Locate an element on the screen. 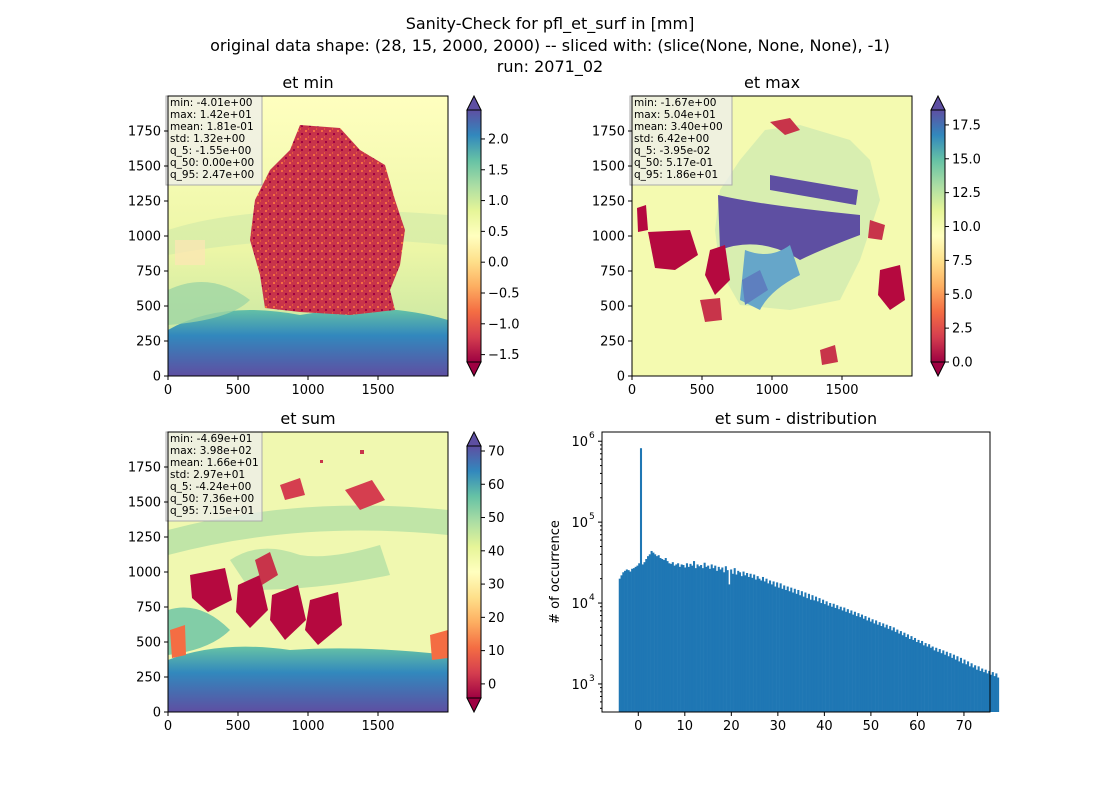 This screenshot has width=1100, height=800. colorbar-tick-label: 10.0 is located at coordinates (966, 227).